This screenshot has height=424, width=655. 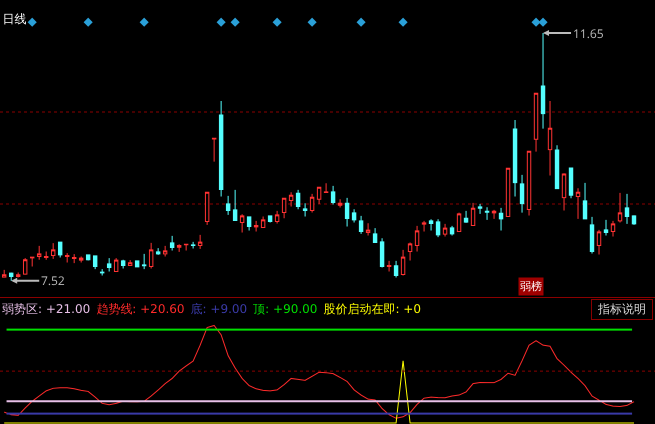 I want to click on ref-line-label: 底: +9.00, so click(x=219, y=309).